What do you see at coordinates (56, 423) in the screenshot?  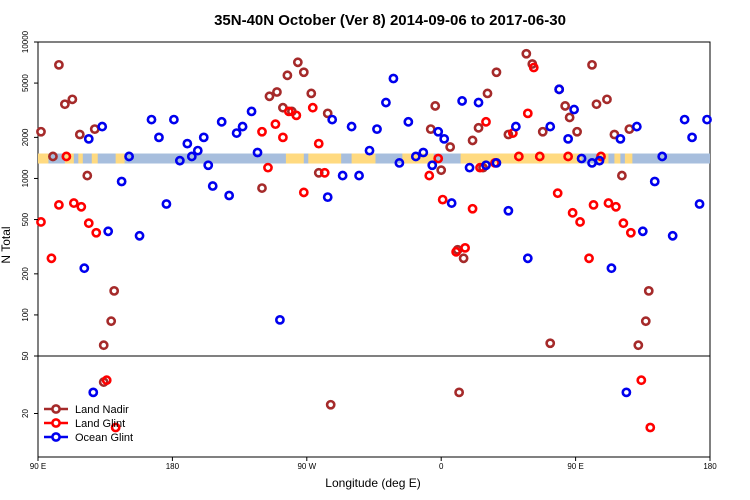 I see `legend-marker` at bounding box center [56, 423].